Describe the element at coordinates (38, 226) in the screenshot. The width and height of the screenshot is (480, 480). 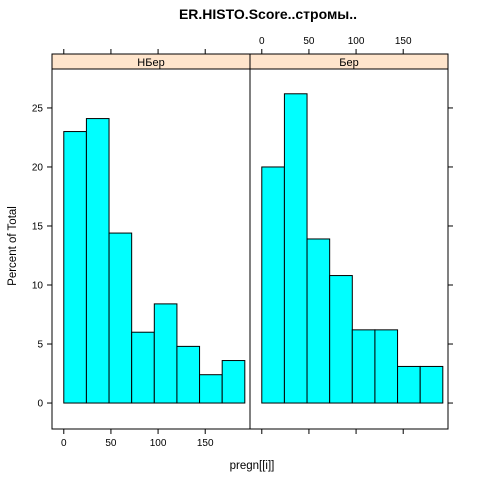
I see `y-tick-label: 15` at that location.